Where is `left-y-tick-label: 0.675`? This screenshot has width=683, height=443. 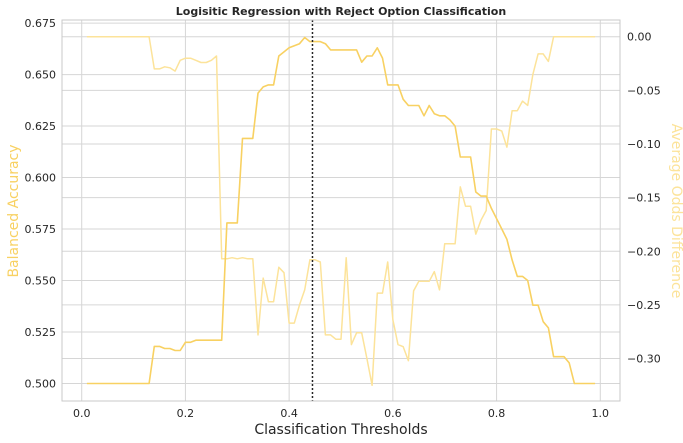
left-y-tick-label: 0.675 is located at coordinates (41, 23).